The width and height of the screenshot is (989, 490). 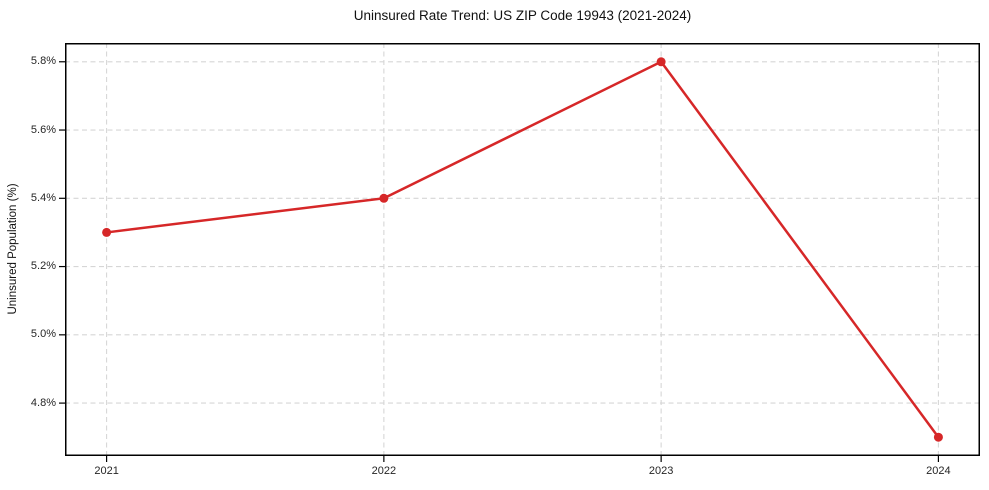 I want to click on x-tick-label: 2021, so click(x=106, y=471).